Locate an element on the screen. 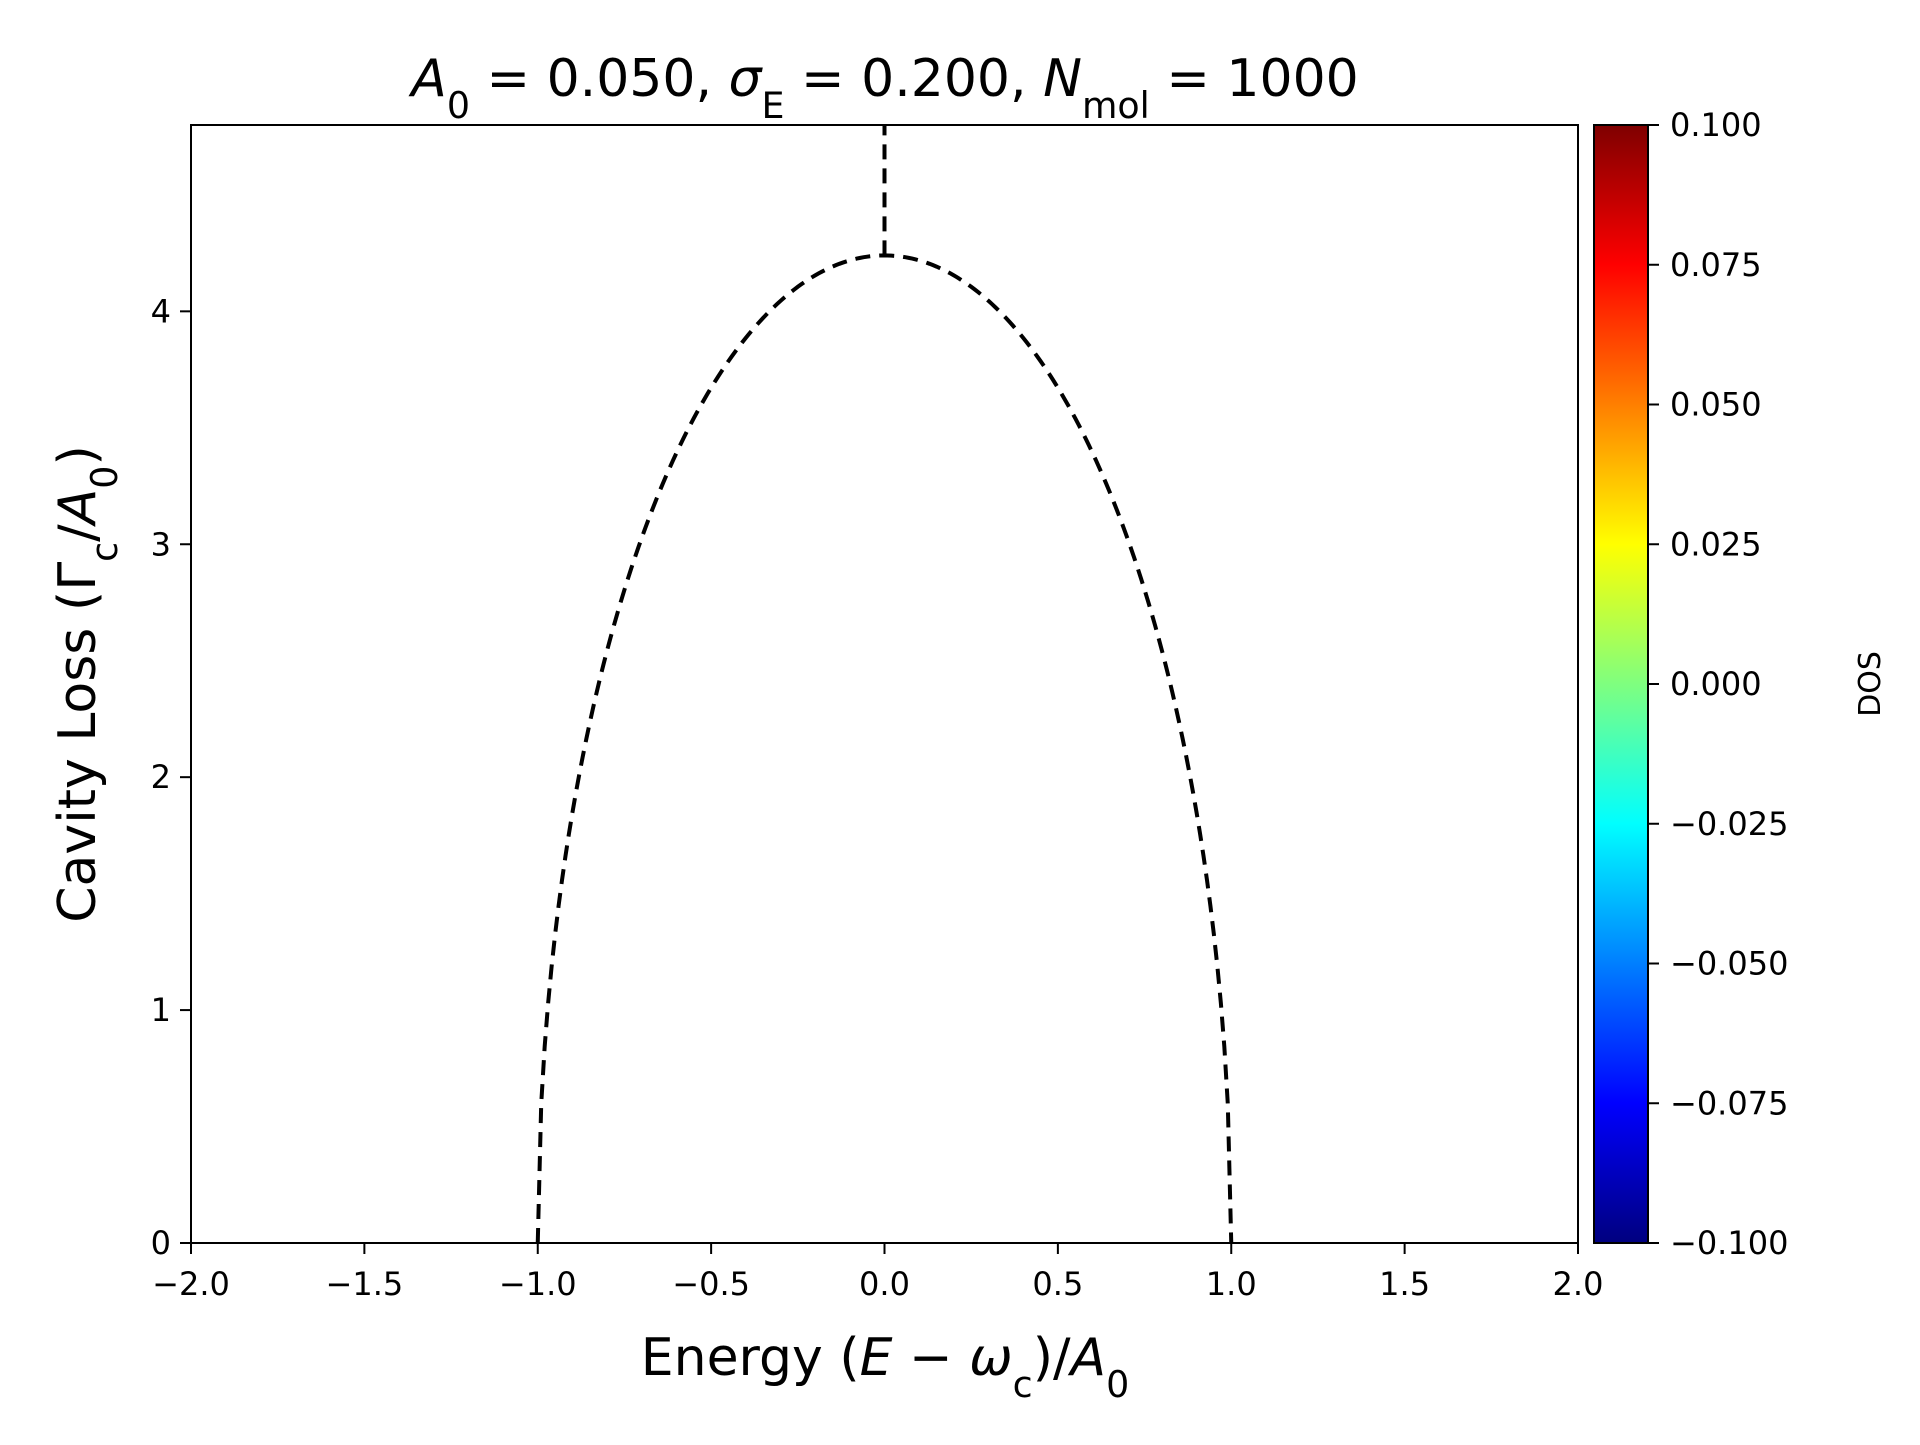 This screenshot has width=1920, height=1445. x-axis-label-part: 0 is located at coordinates (1117, 1384).